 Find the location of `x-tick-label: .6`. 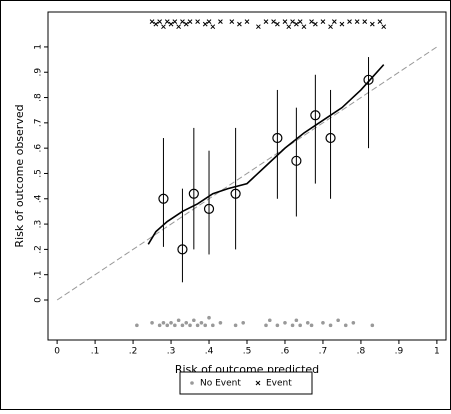

x-tick-label: .6 is located at coordinates (285, 352).